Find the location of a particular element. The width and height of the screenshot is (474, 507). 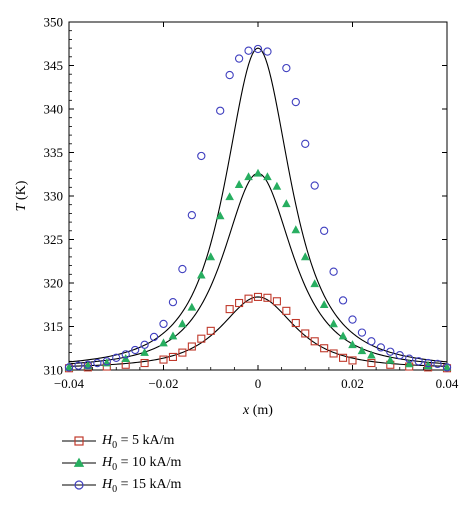

y-tick-label: 340 is located at coordinates (54, 109).